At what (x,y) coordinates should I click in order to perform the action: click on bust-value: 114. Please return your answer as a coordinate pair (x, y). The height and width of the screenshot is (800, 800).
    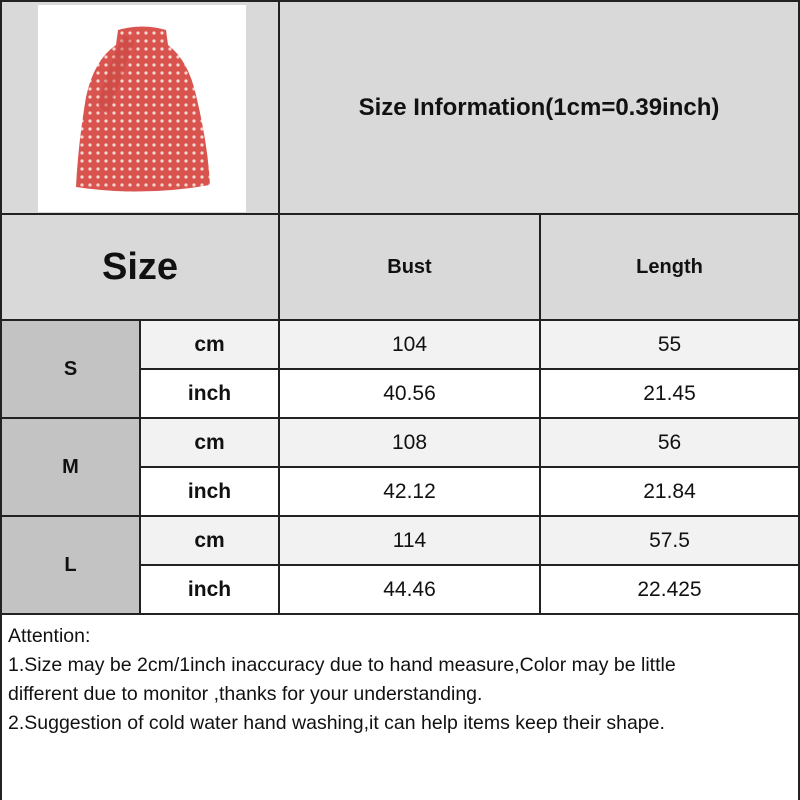
    Looking at the image, I should click on (409, 540).